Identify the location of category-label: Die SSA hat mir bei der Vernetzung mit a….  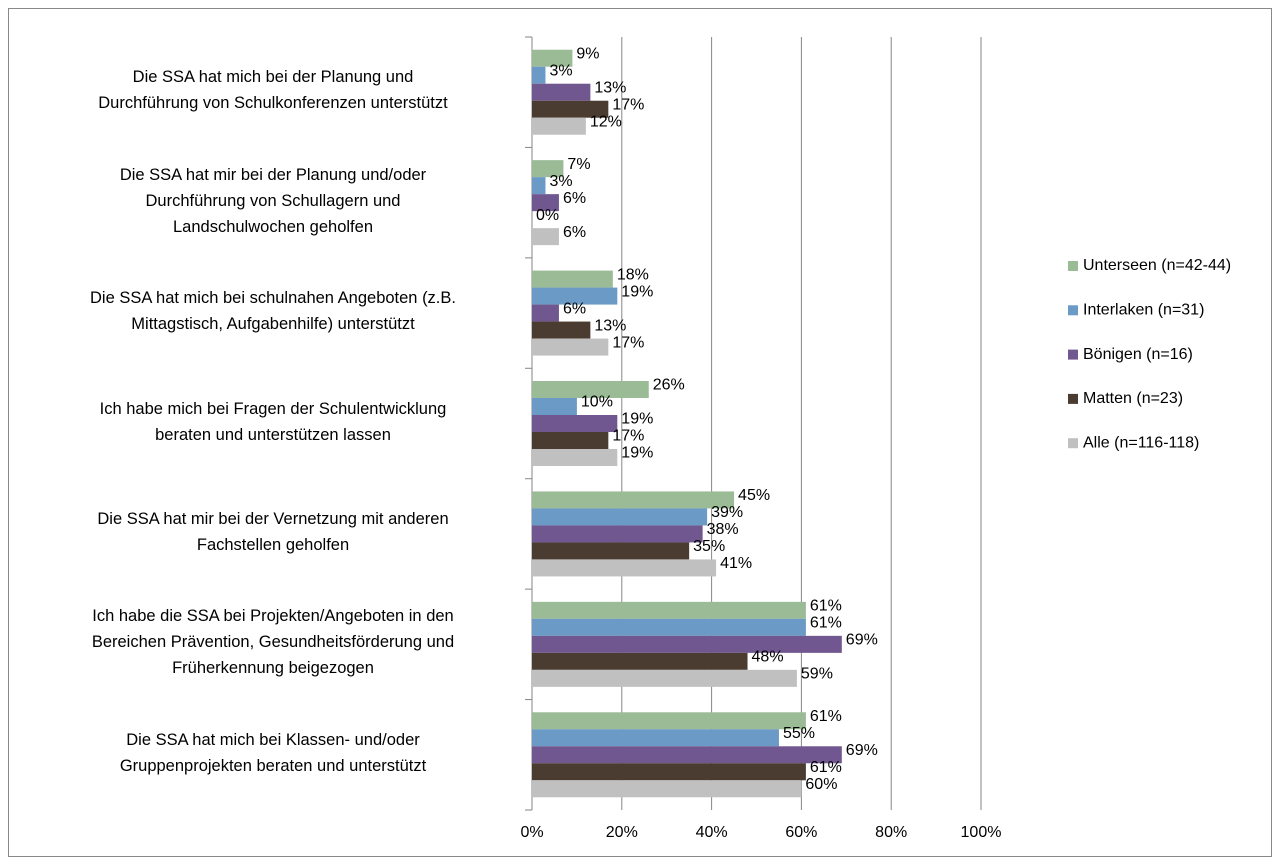
(273, 531).